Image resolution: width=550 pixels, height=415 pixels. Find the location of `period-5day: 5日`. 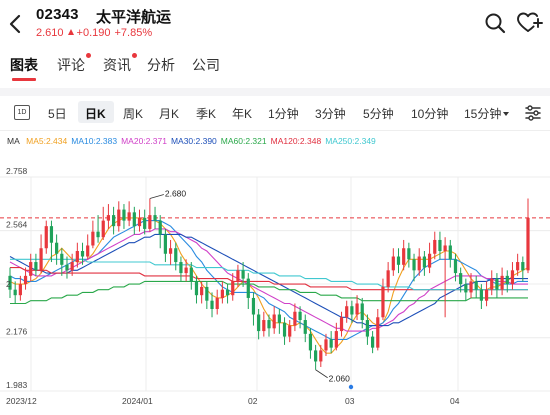

period-5day: 5日 is located at coordinates (57, 114).